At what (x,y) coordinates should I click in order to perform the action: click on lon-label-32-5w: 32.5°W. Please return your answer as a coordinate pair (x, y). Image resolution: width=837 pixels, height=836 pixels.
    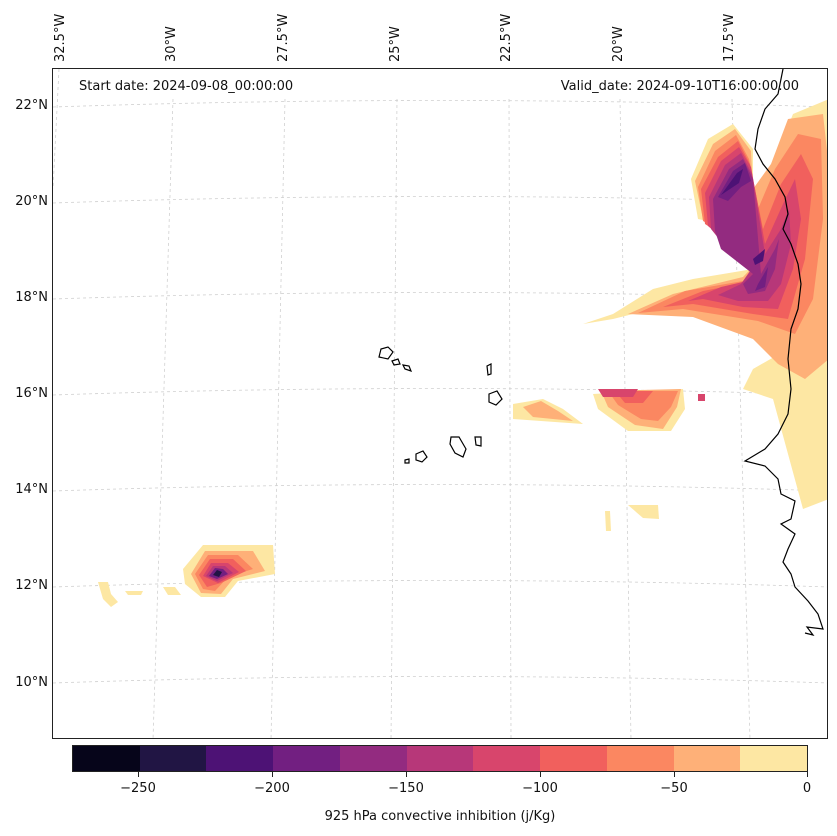
    Looking at the image, I should click on (60, 37).